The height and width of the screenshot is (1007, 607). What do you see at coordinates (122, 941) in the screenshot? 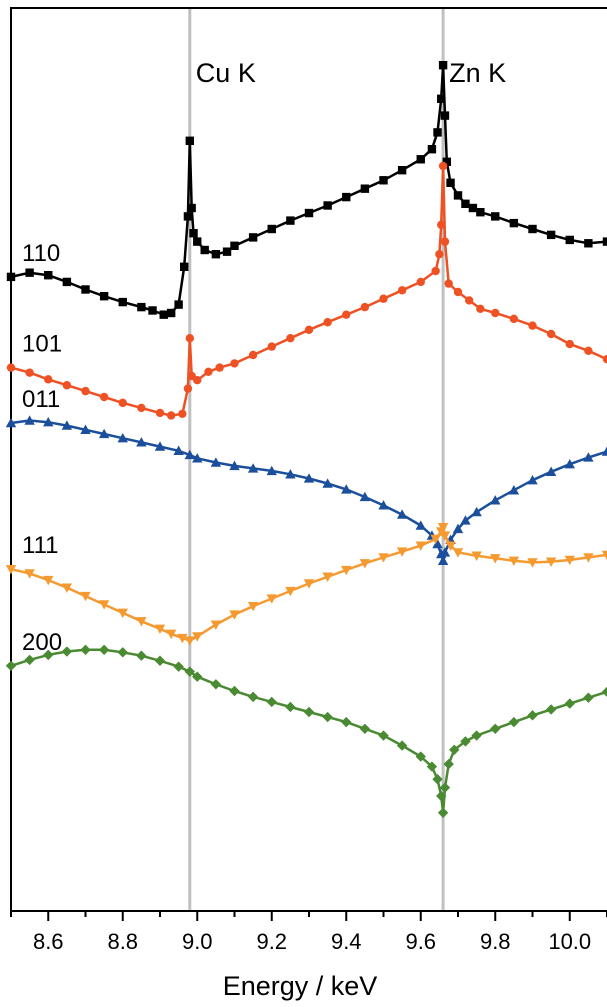
I see `x-tick-label: 8.8` at bounding box center [122, 941].